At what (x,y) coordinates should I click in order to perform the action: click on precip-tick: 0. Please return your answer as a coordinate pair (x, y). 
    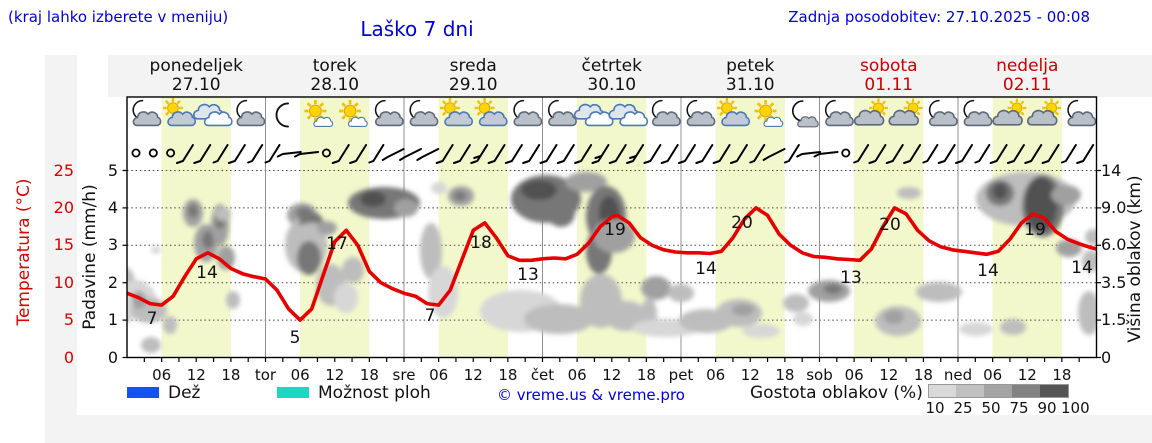
    Looking at the image, I should click on (112, 357).